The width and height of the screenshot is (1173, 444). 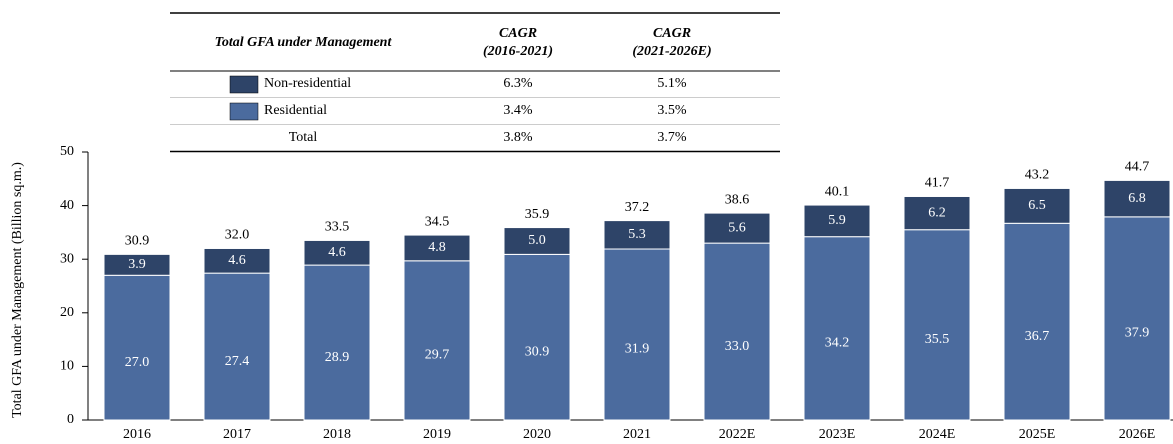 I want to click on x-tick-label: 2024E, so click(x=937, y=434).